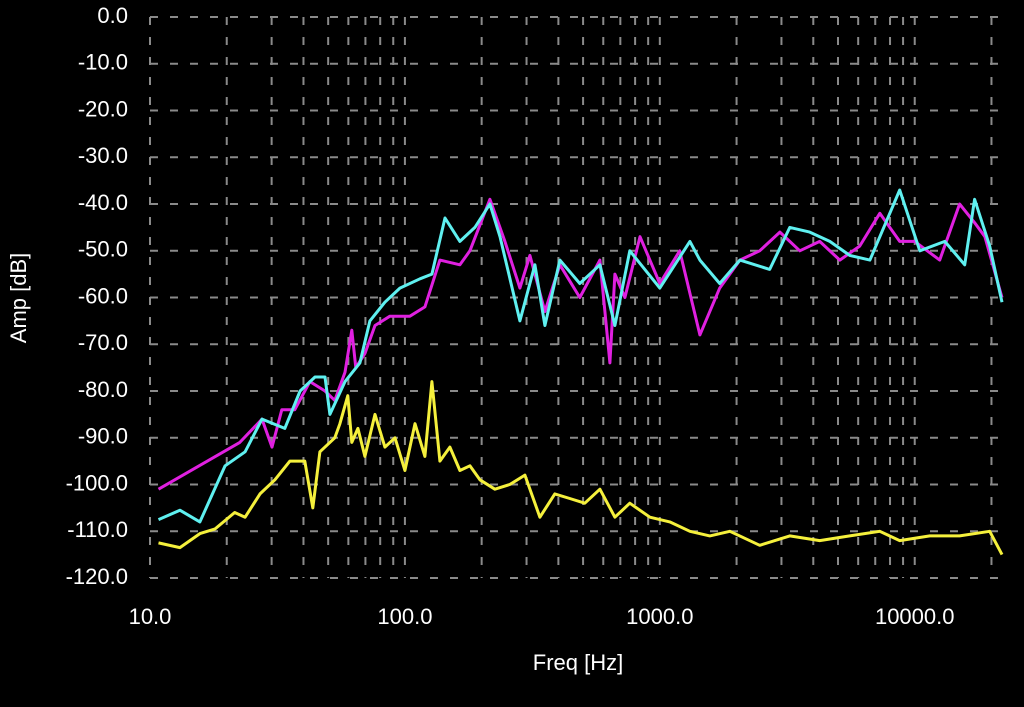 This screenshot has height=707, width=1024. Describe the element at coordinates (97, 482) in the screenshot. I see `y-tick-label: -100.0` at that location.